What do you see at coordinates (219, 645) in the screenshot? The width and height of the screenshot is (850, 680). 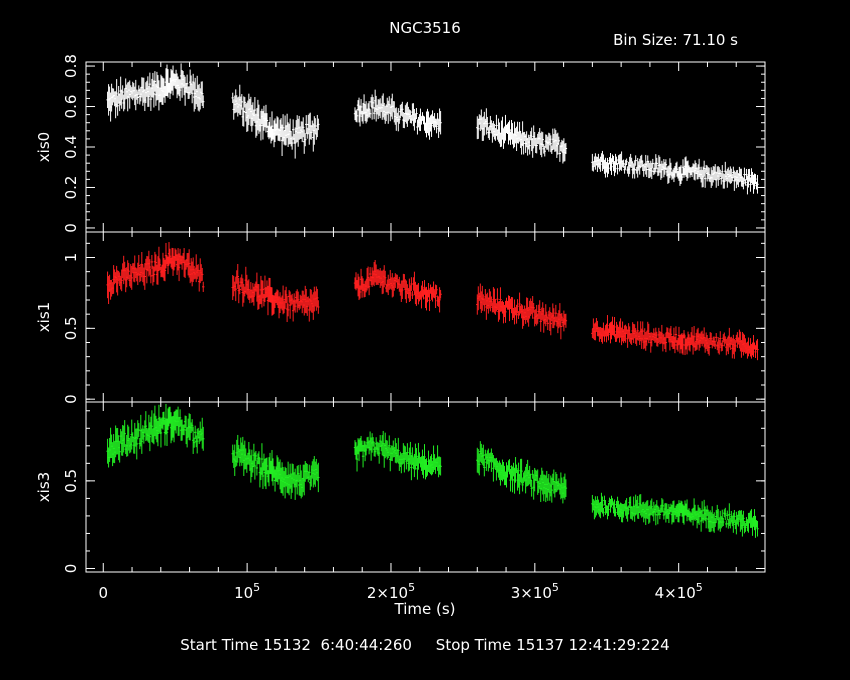 I see `start-time-label: Start Time` at bounding box center [219, 645].